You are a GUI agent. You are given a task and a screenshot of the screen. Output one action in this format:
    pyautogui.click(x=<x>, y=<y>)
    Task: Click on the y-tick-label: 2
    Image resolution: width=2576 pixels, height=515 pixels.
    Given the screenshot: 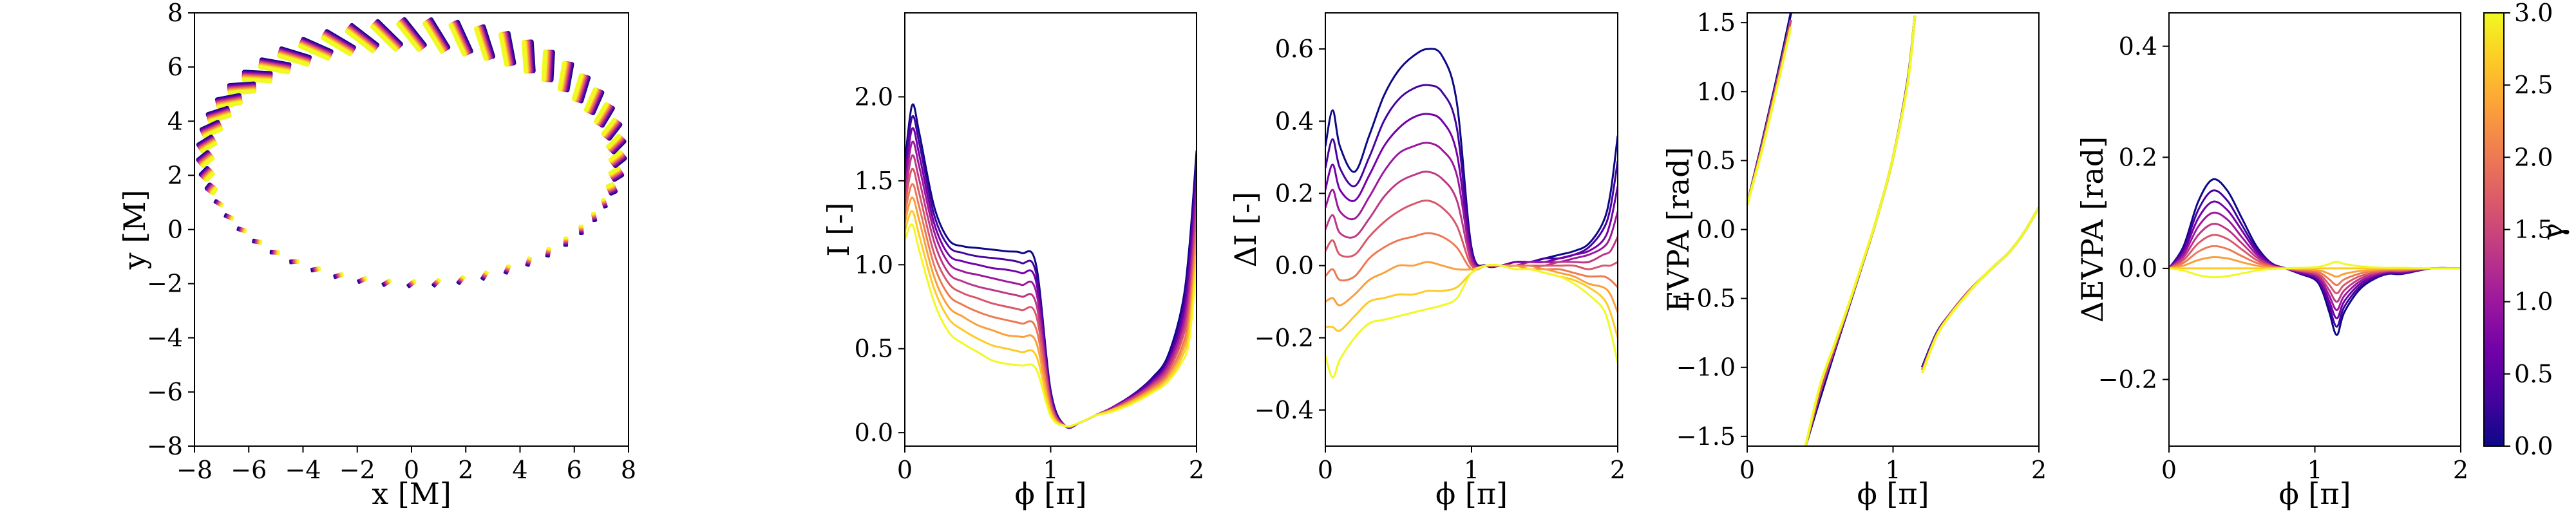 What is the action you would take?
    pyautogui.click(x=175, y=175)
    